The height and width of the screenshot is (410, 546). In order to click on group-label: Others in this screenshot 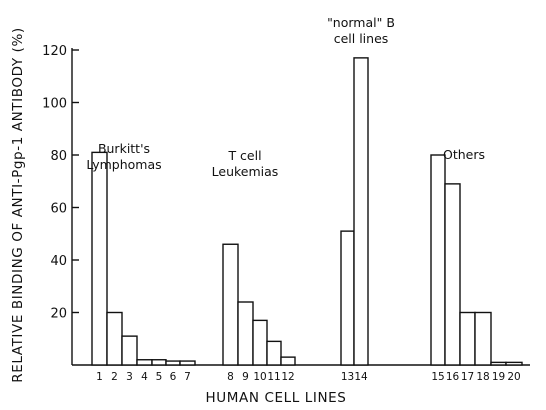, I will do `click(464, 154)`.